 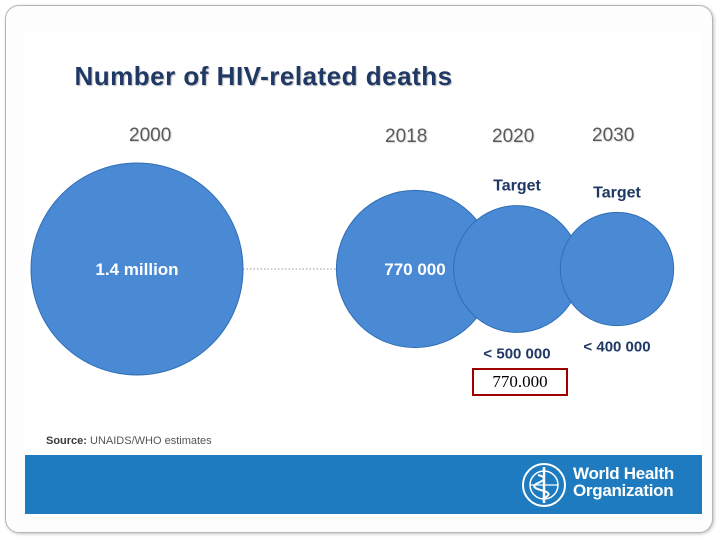 I want to click on annotation-box: 770.000, so click(x=520, y=382).